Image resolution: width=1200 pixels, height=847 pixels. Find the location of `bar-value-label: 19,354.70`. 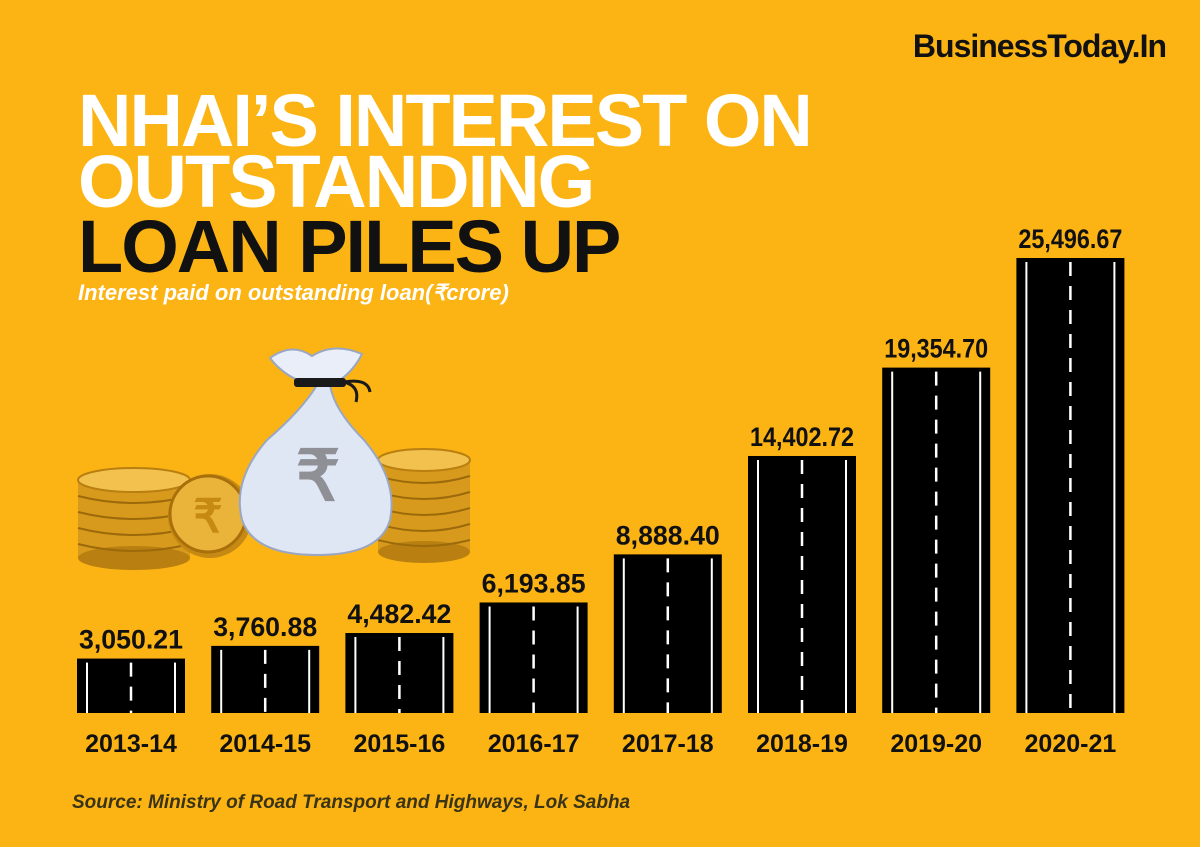

bar-value-label: 19,354.70 is located at coordinates (936, 349).